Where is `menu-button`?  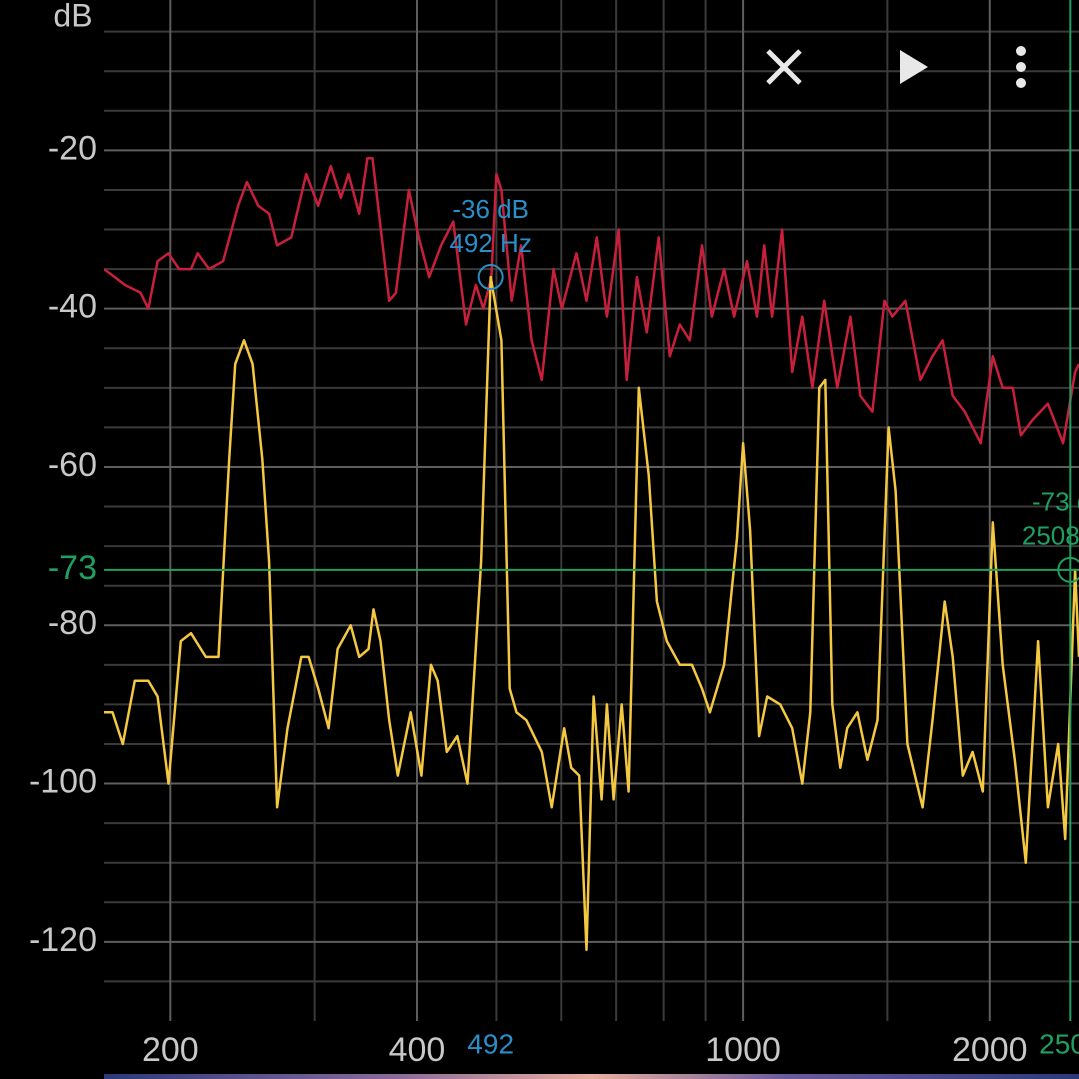
menu-button is located at coordinates (1021, 67).